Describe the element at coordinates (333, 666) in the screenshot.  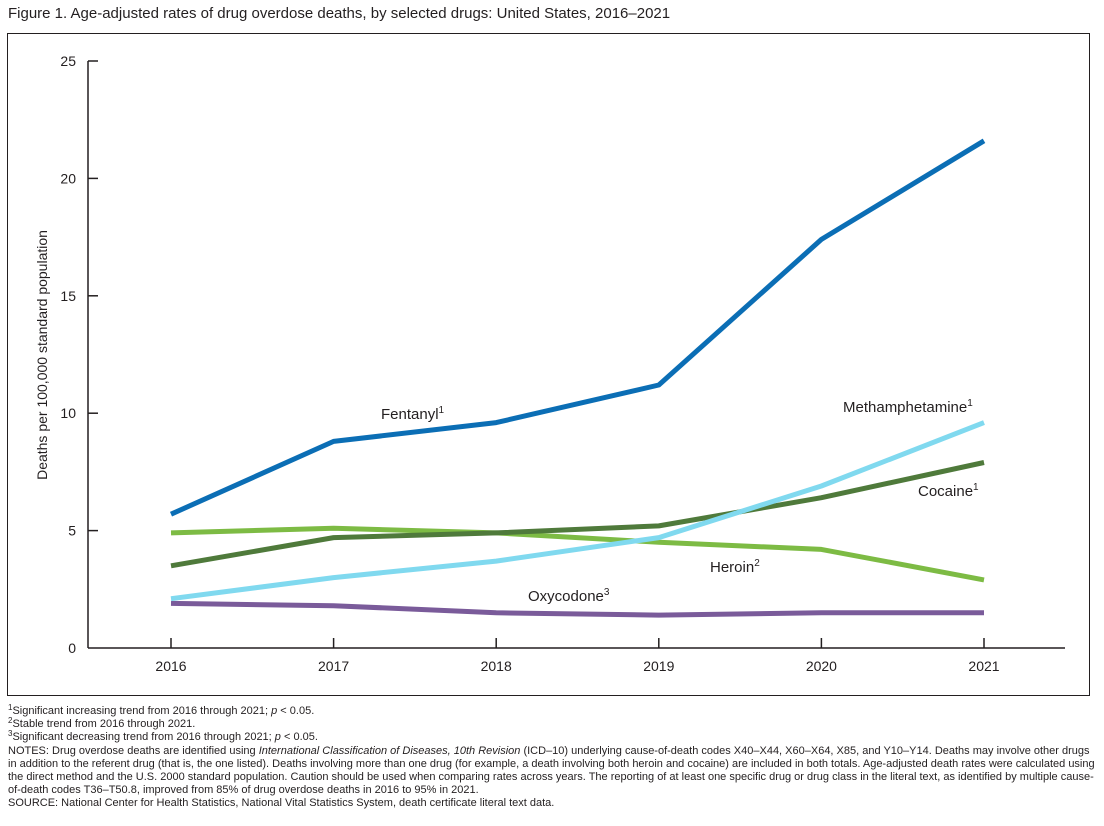
I see `x-tick-label: 2017` at that location.